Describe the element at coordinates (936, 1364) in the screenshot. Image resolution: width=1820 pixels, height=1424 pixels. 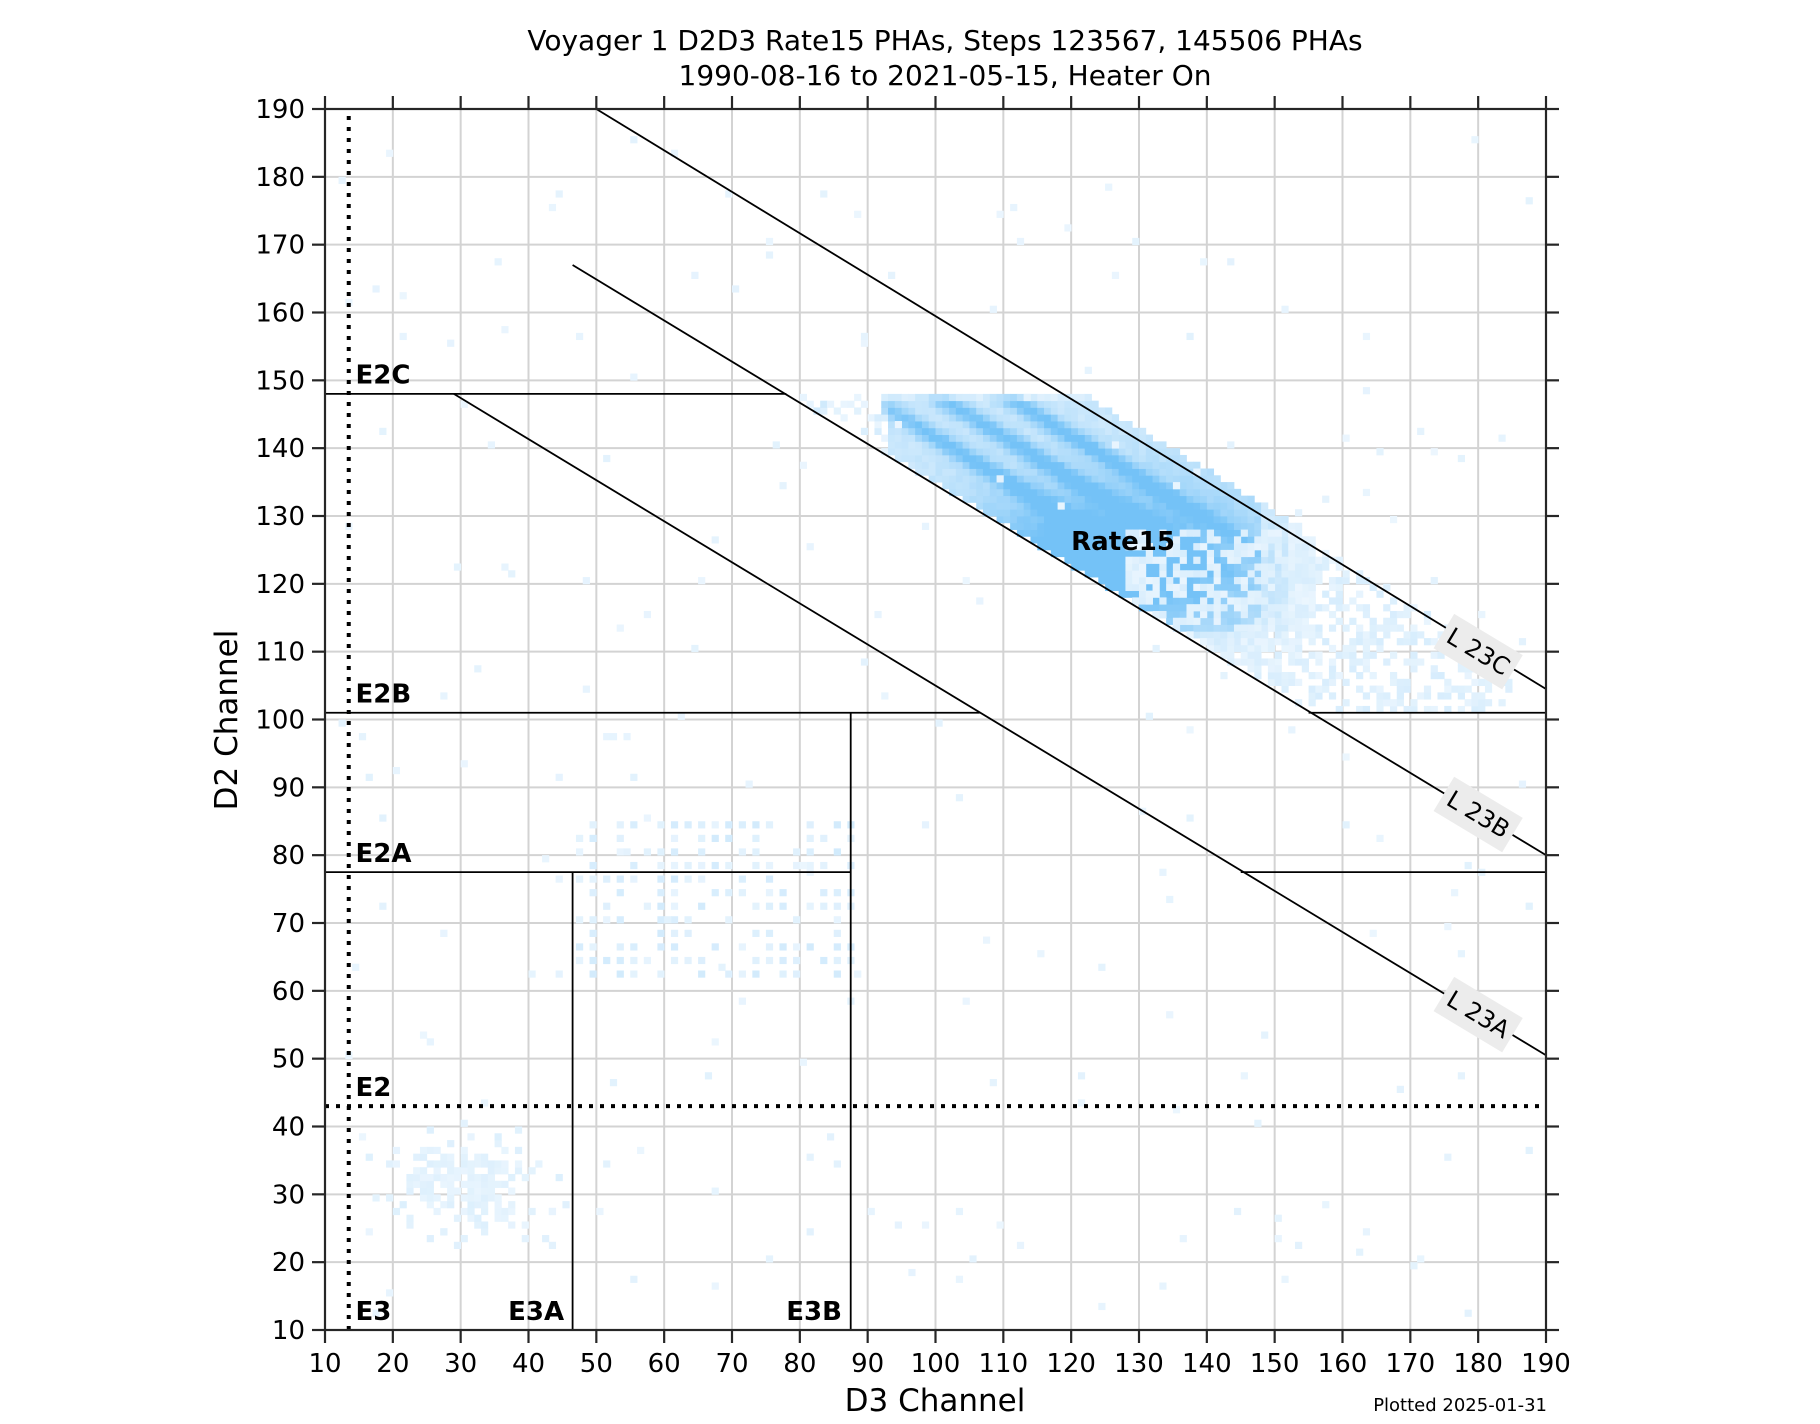
I see `x-tick-label: 100` at that location.